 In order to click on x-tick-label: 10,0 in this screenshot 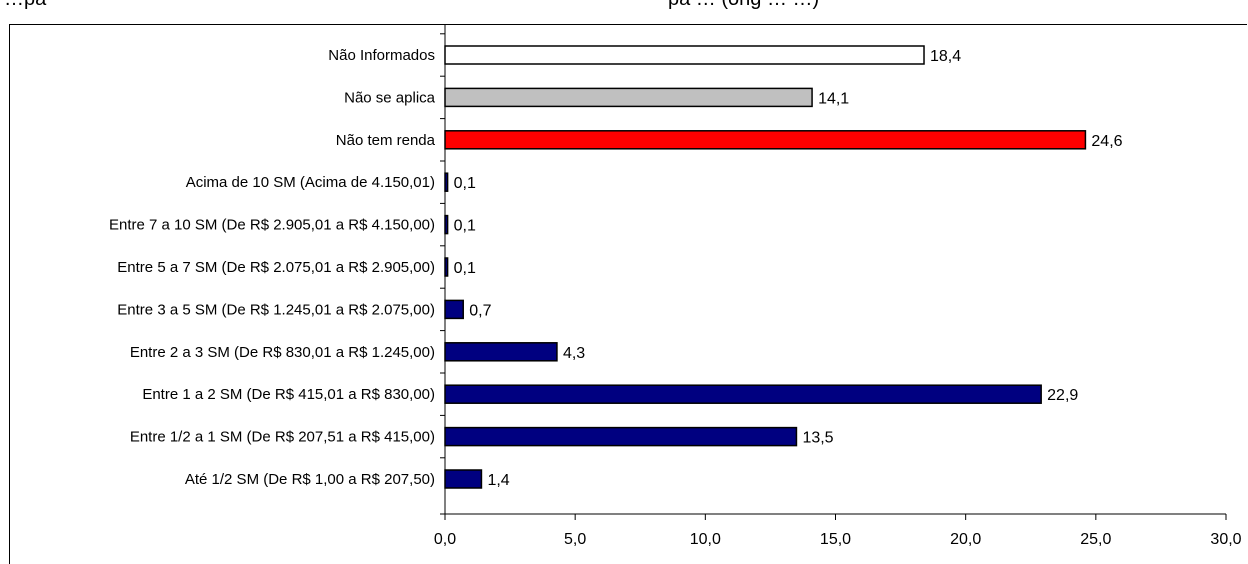, I will do `click(705, 539)`.